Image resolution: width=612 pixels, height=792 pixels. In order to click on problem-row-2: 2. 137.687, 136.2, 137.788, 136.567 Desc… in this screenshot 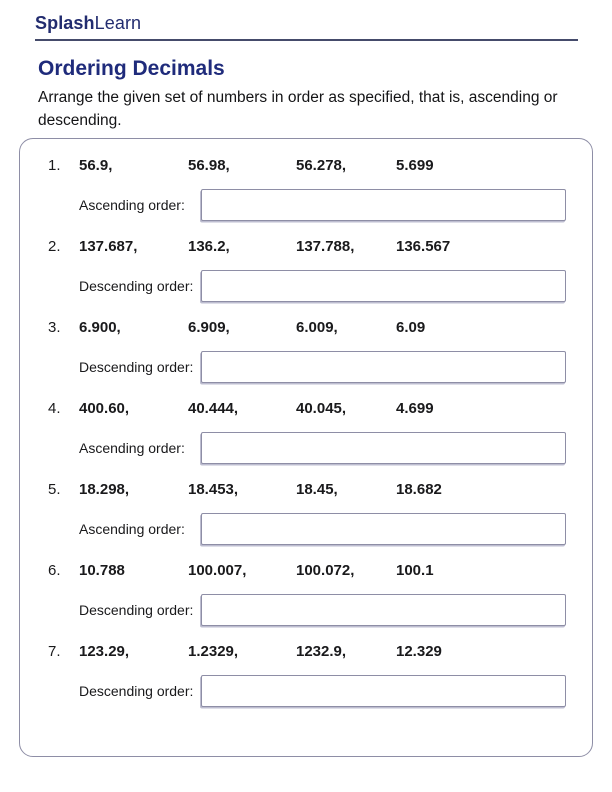, I will do `click(320, 277)`.